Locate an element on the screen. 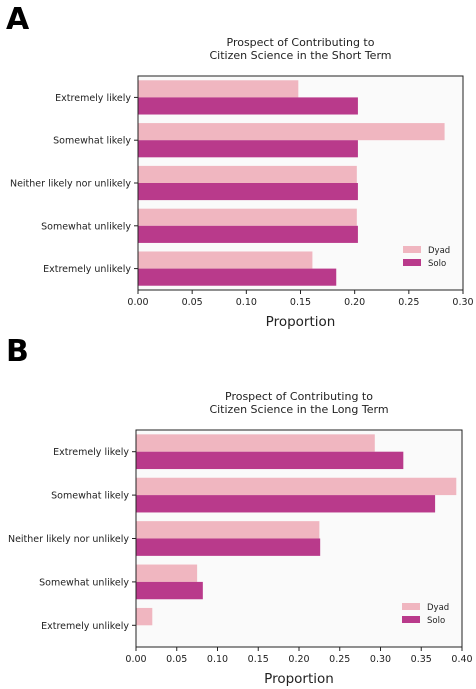 Image resolution: width=476 pixels, height=689 pixels. x-tick-label: 0.35 is located at coordinates (421, 659).